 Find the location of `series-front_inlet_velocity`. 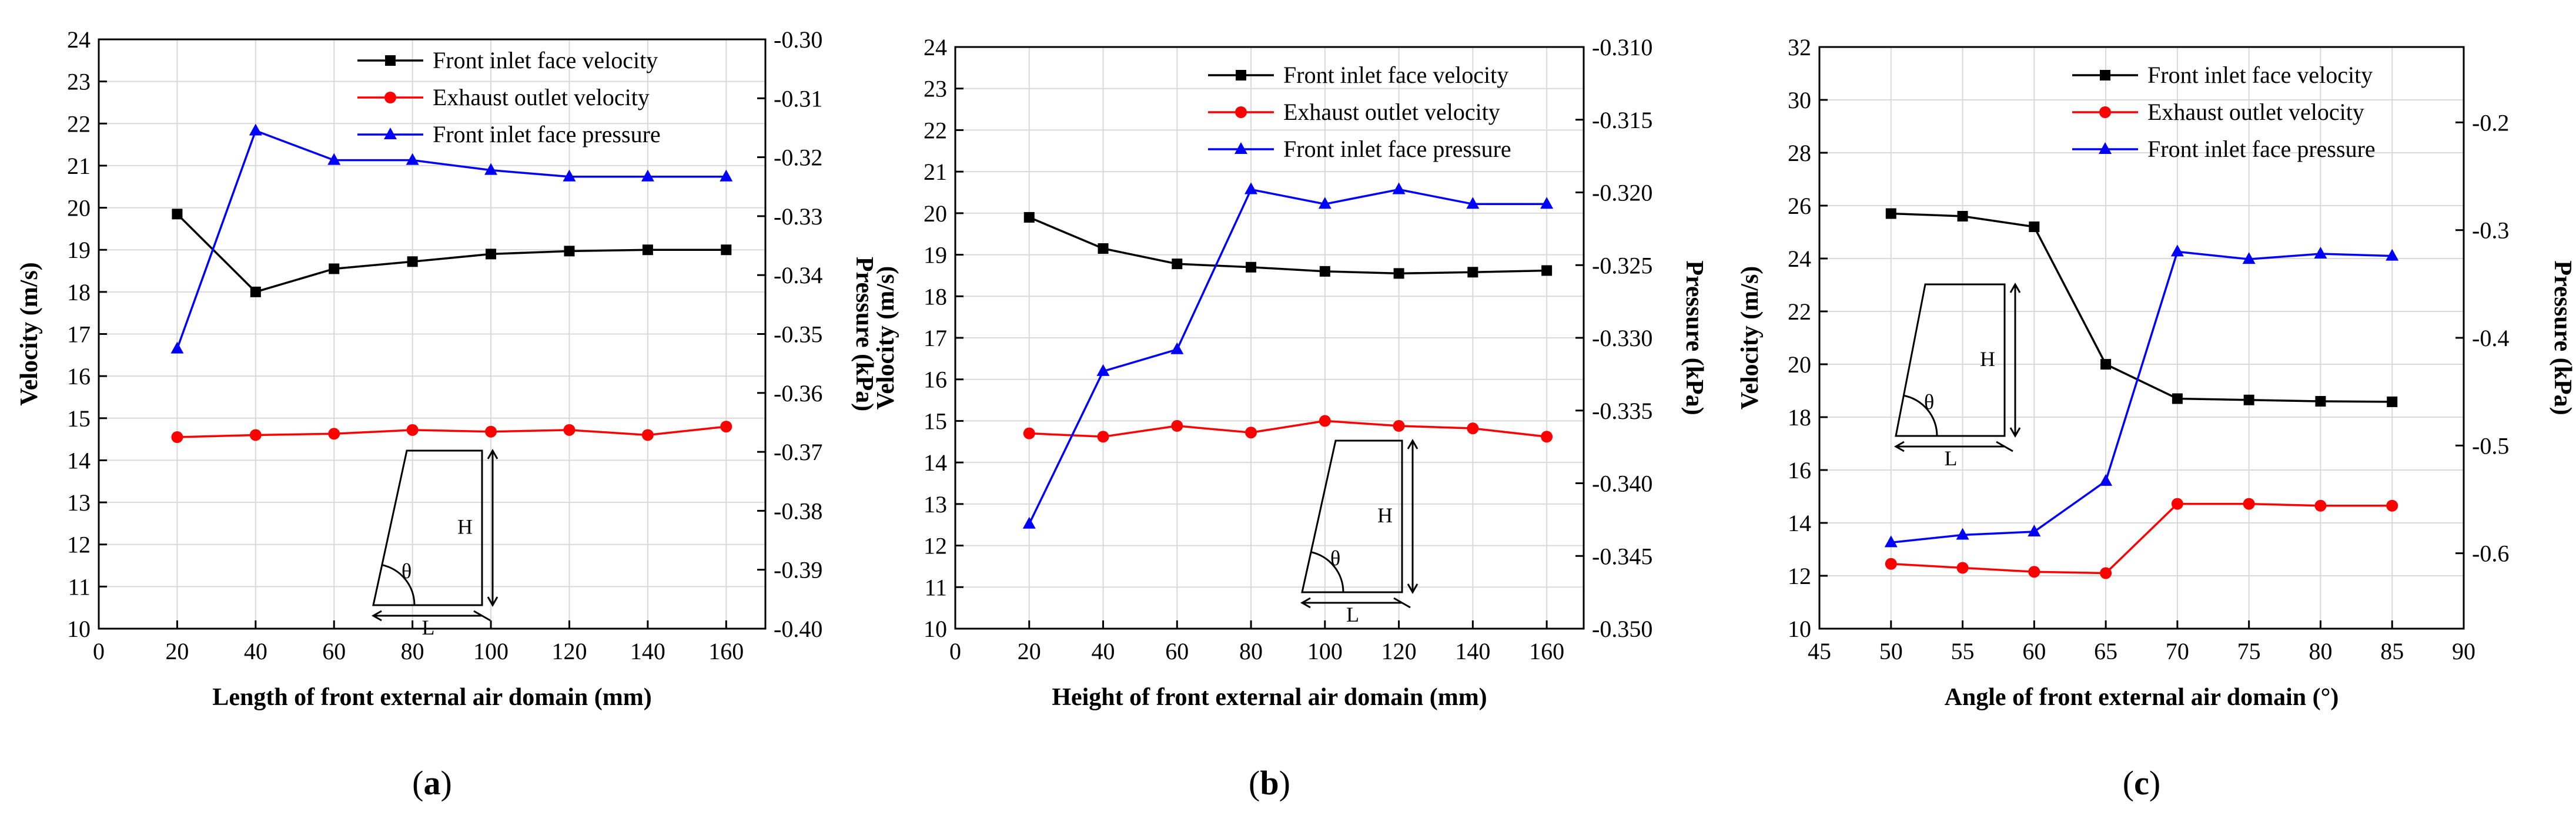

series-front_inlet_velocity is located at coordinates (452, 253).